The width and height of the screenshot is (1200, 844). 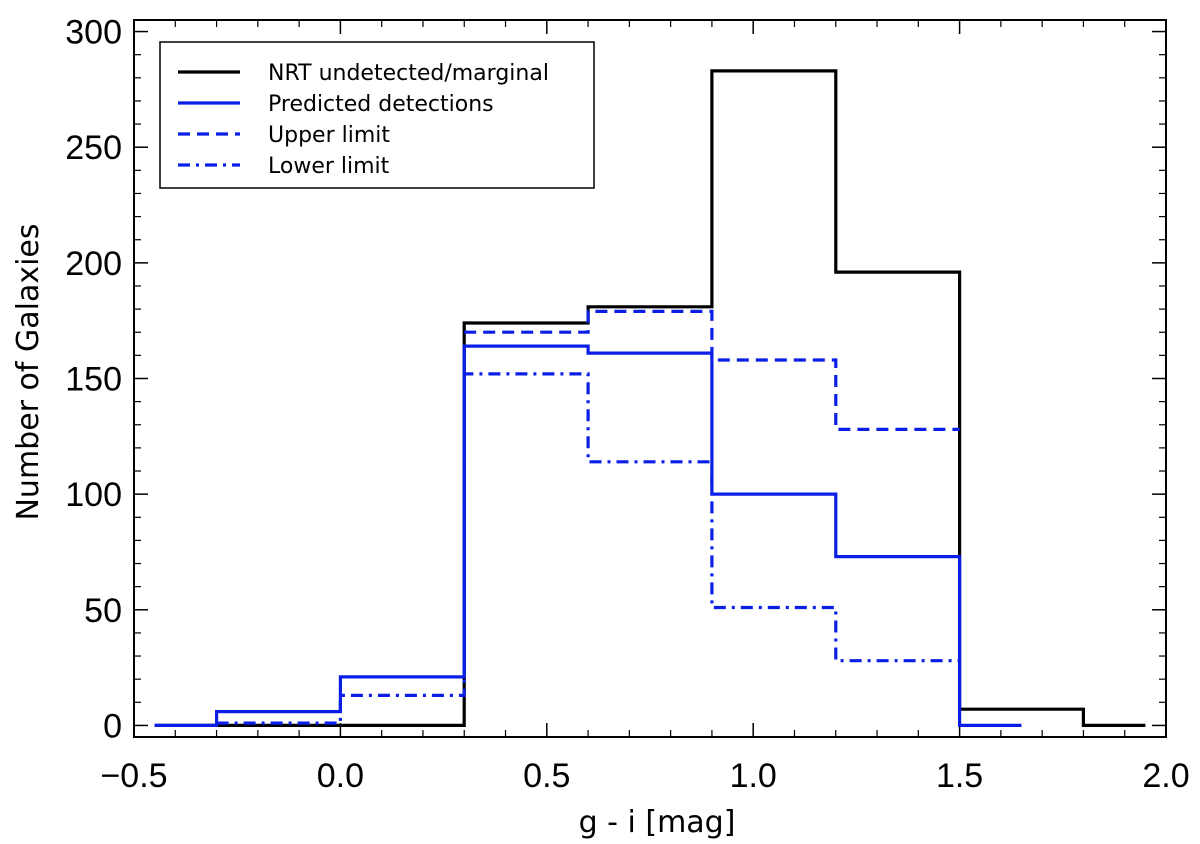 I want to click on y-tick-label: 0, so click(x=112, y=726).